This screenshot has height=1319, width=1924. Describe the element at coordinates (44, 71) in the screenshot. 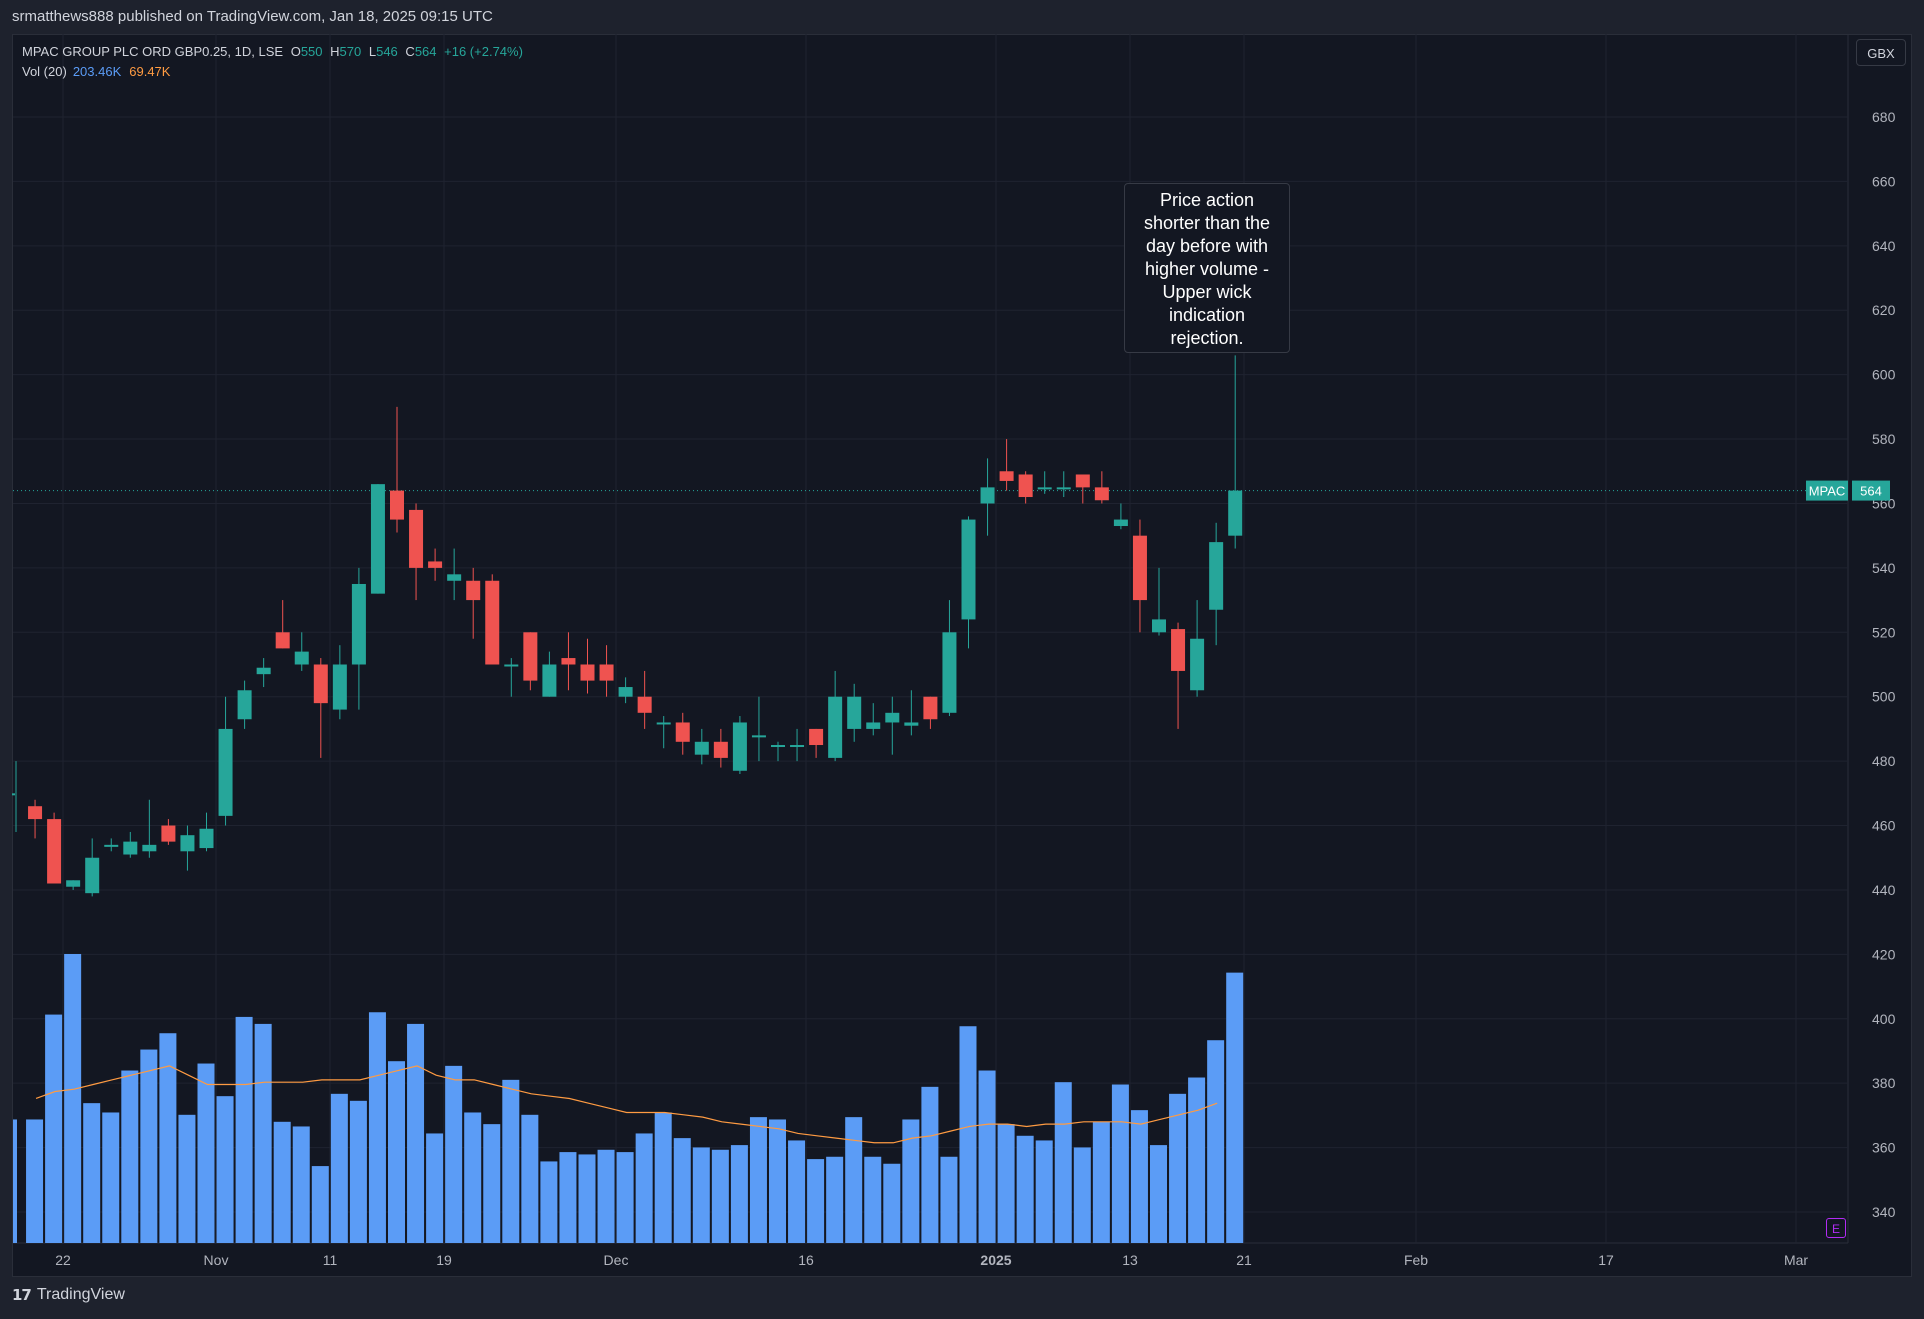

I see `volume-label: Vol (20)` at that location.